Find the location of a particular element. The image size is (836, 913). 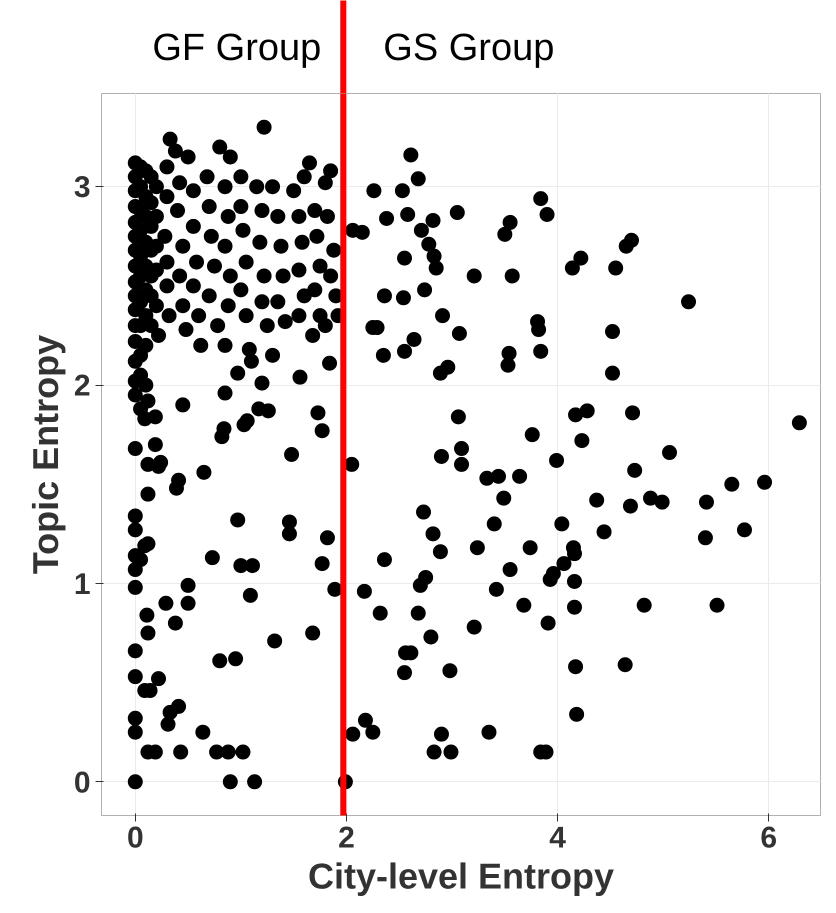

y-tick-label: 1 is located at coordinates (82, 584).